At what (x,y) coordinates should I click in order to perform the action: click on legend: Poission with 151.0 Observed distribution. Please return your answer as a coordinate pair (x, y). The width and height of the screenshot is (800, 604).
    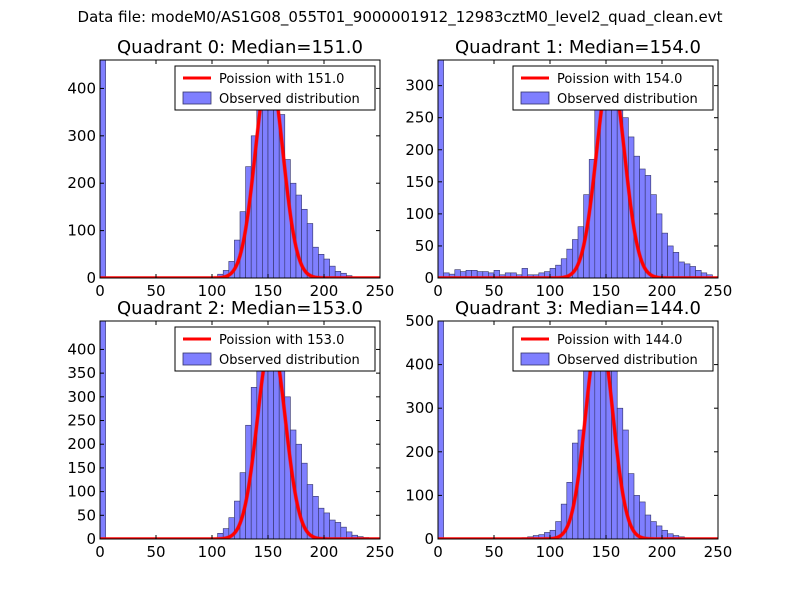
    Looking at the image, I should click on (275, 88).